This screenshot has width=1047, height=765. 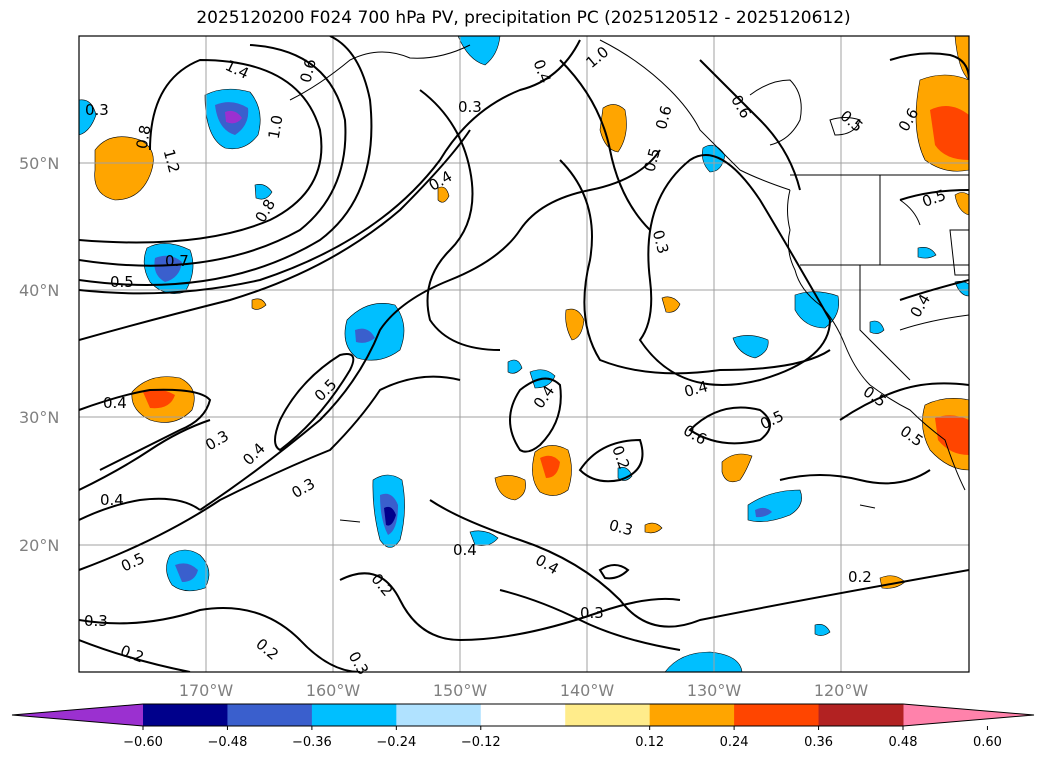 I want to click on contour-label: 1.0, so click(x=276, y=127).